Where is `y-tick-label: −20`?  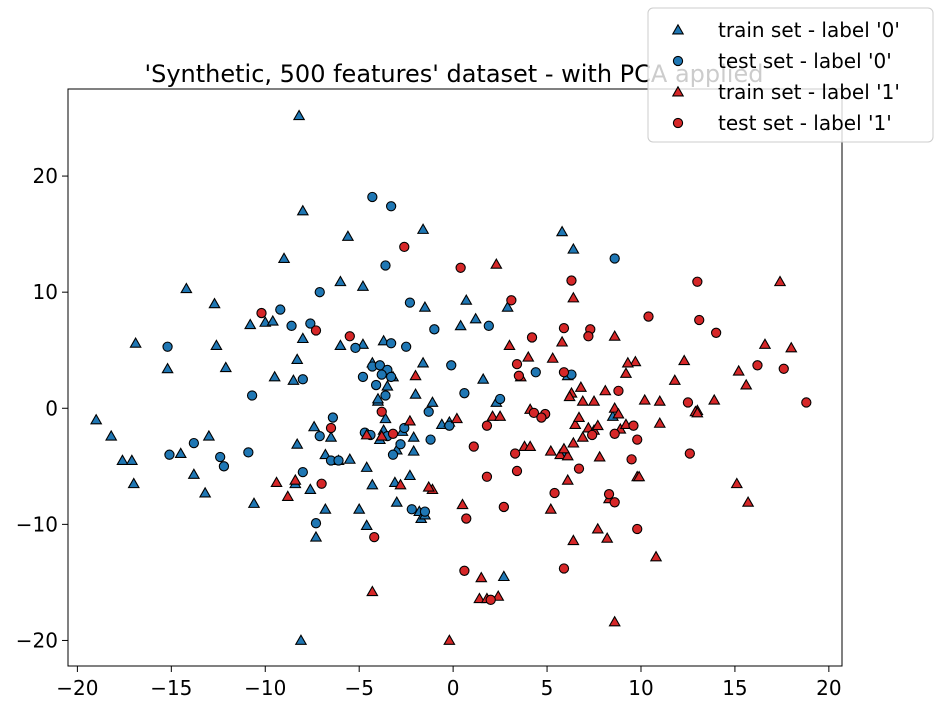
y-tick-label: −20 is located at coordinates (37, 640).